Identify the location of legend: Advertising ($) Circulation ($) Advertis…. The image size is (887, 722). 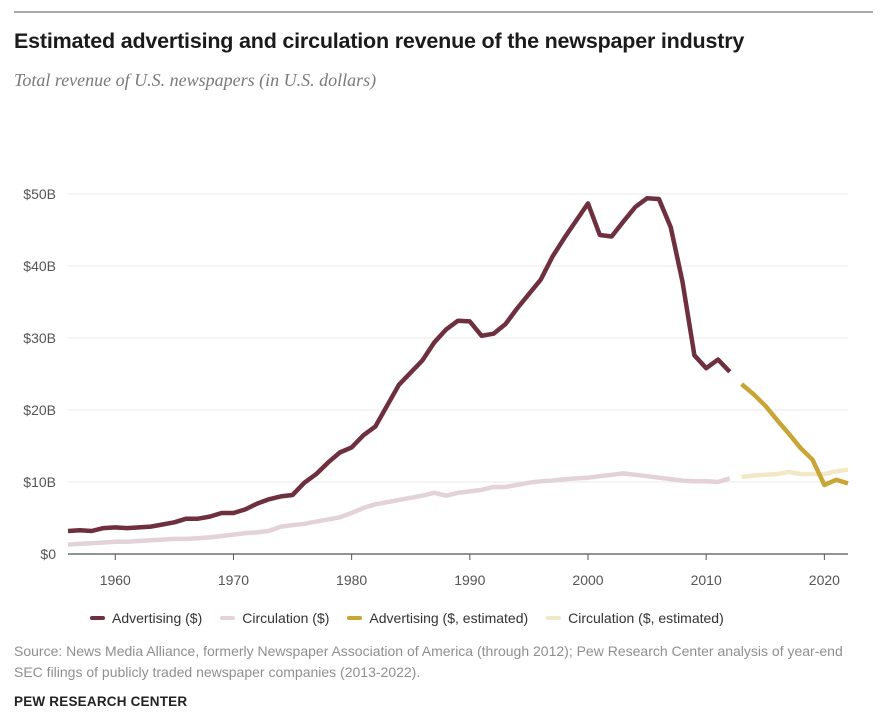
(416, 618).